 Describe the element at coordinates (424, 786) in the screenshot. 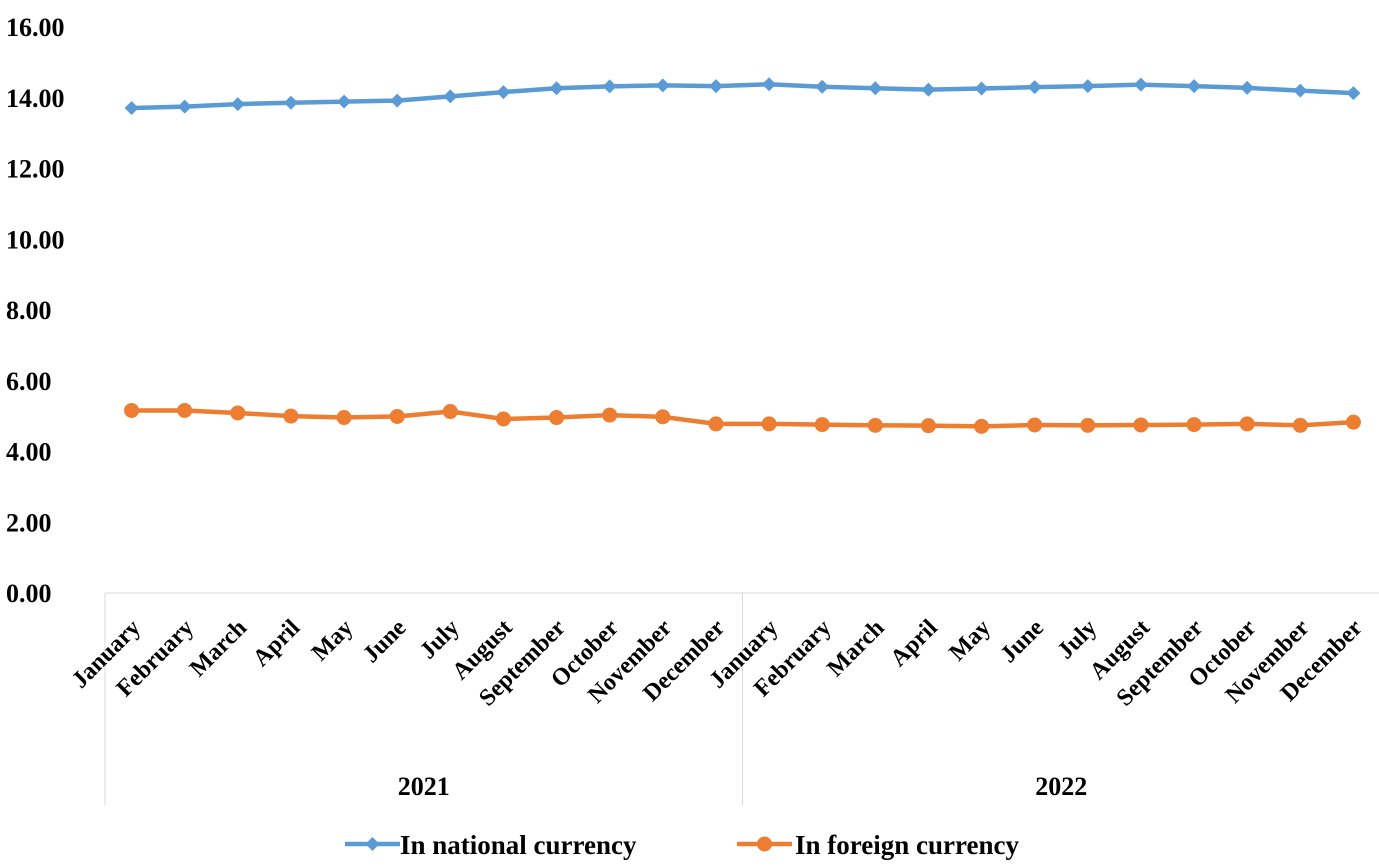

I see `year-group-label: 2021` at that location.